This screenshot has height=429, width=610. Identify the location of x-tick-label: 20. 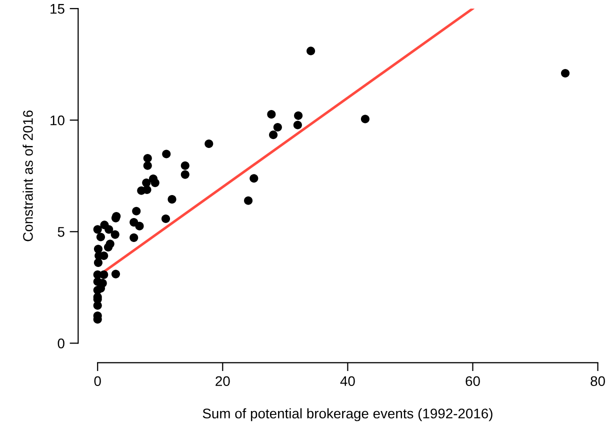
(223, 381).